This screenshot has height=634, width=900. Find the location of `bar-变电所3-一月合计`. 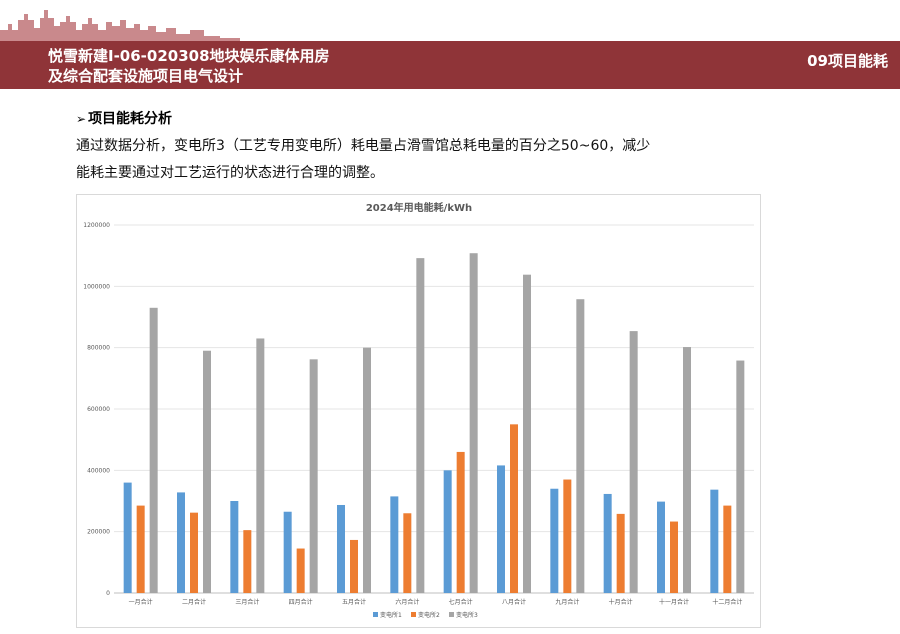

bar-变电所3-一月合计 is located at coordinates (153, 450).